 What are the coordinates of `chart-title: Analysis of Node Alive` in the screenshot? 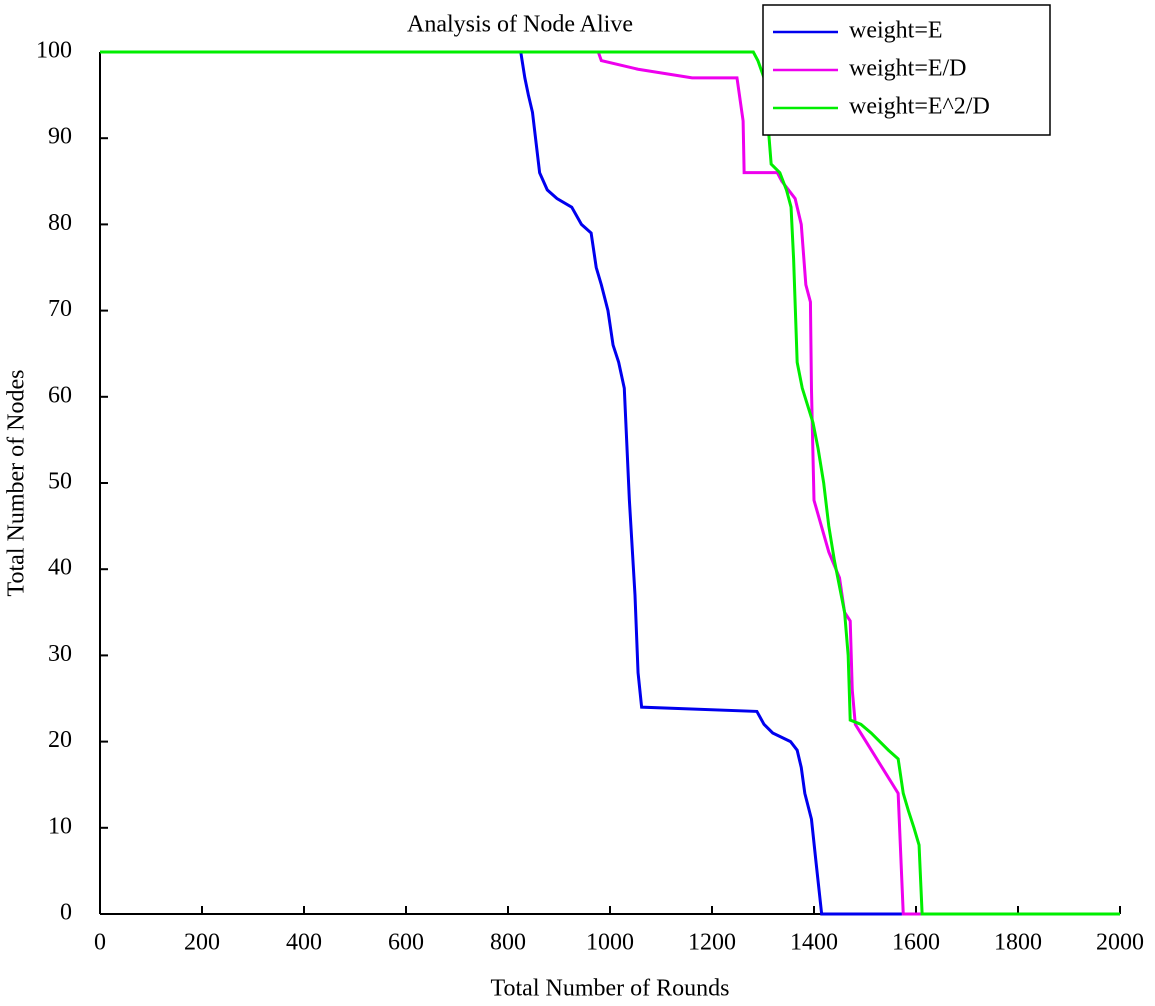 It's located at (520, 25).